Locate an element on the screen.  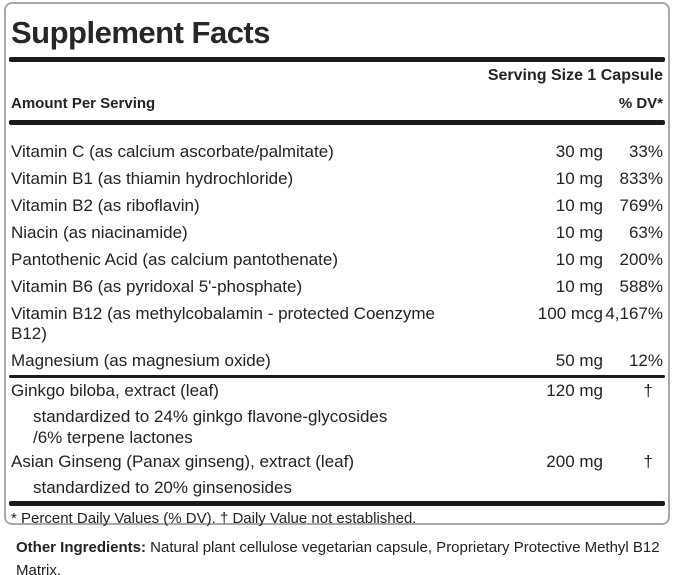
nutrient-dv: 588% is located at coordinates (641, 286).